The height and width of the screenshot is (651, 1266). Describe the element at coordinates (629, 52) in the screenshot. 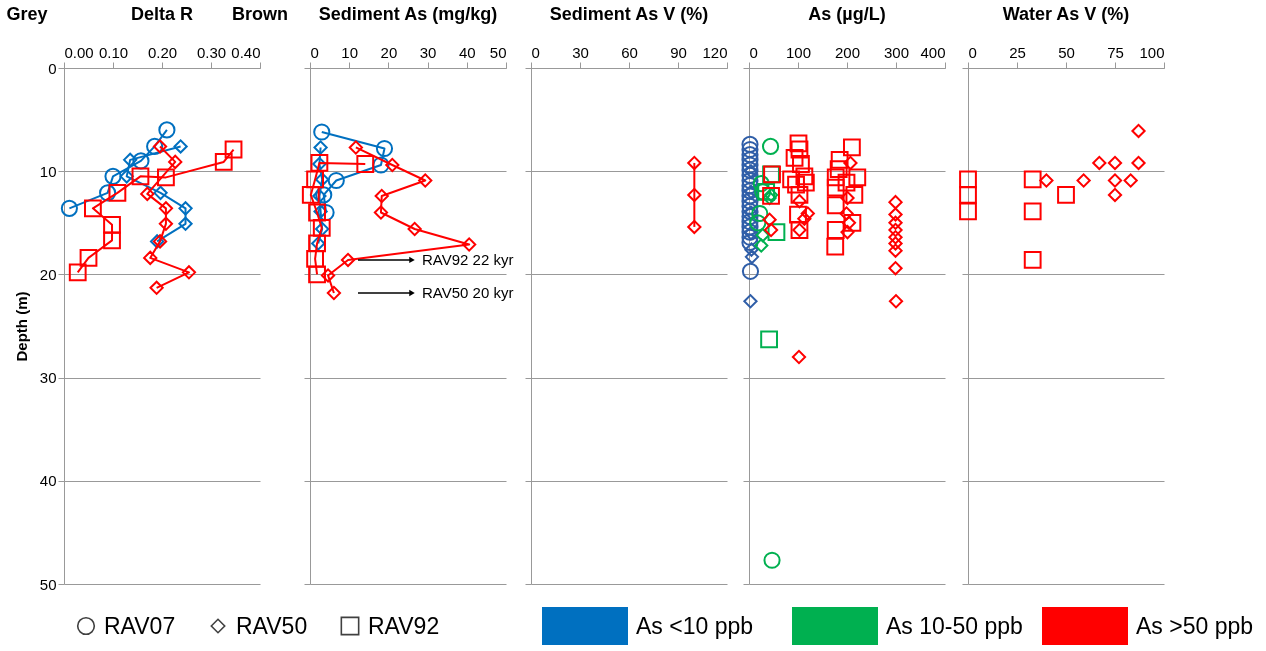

I see `x-tick-label: 60` at that location.